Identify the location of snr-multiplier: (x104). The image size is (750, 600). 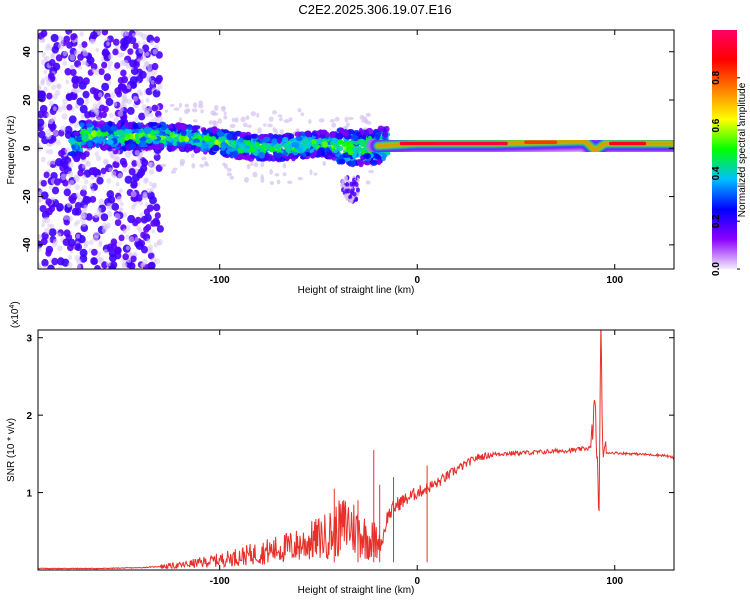
(15, 314).